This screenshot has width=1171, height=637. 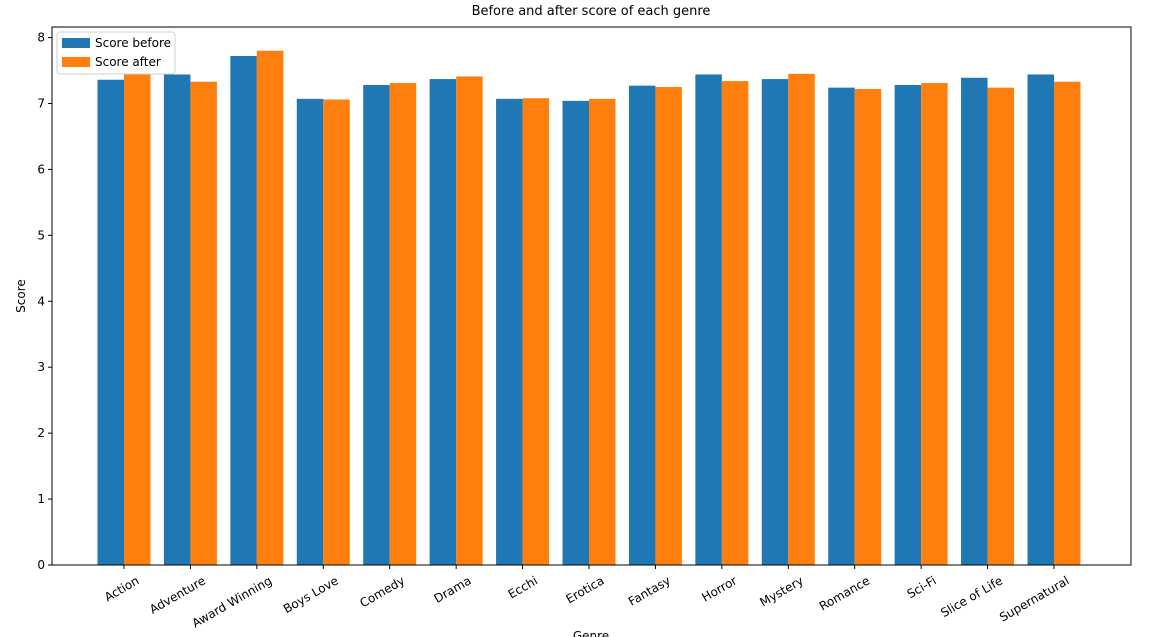 What do you see at coordinates (453, 589) in the screenshot?
I see `x-tick-label: Drama` at bounding box center [453, 589].